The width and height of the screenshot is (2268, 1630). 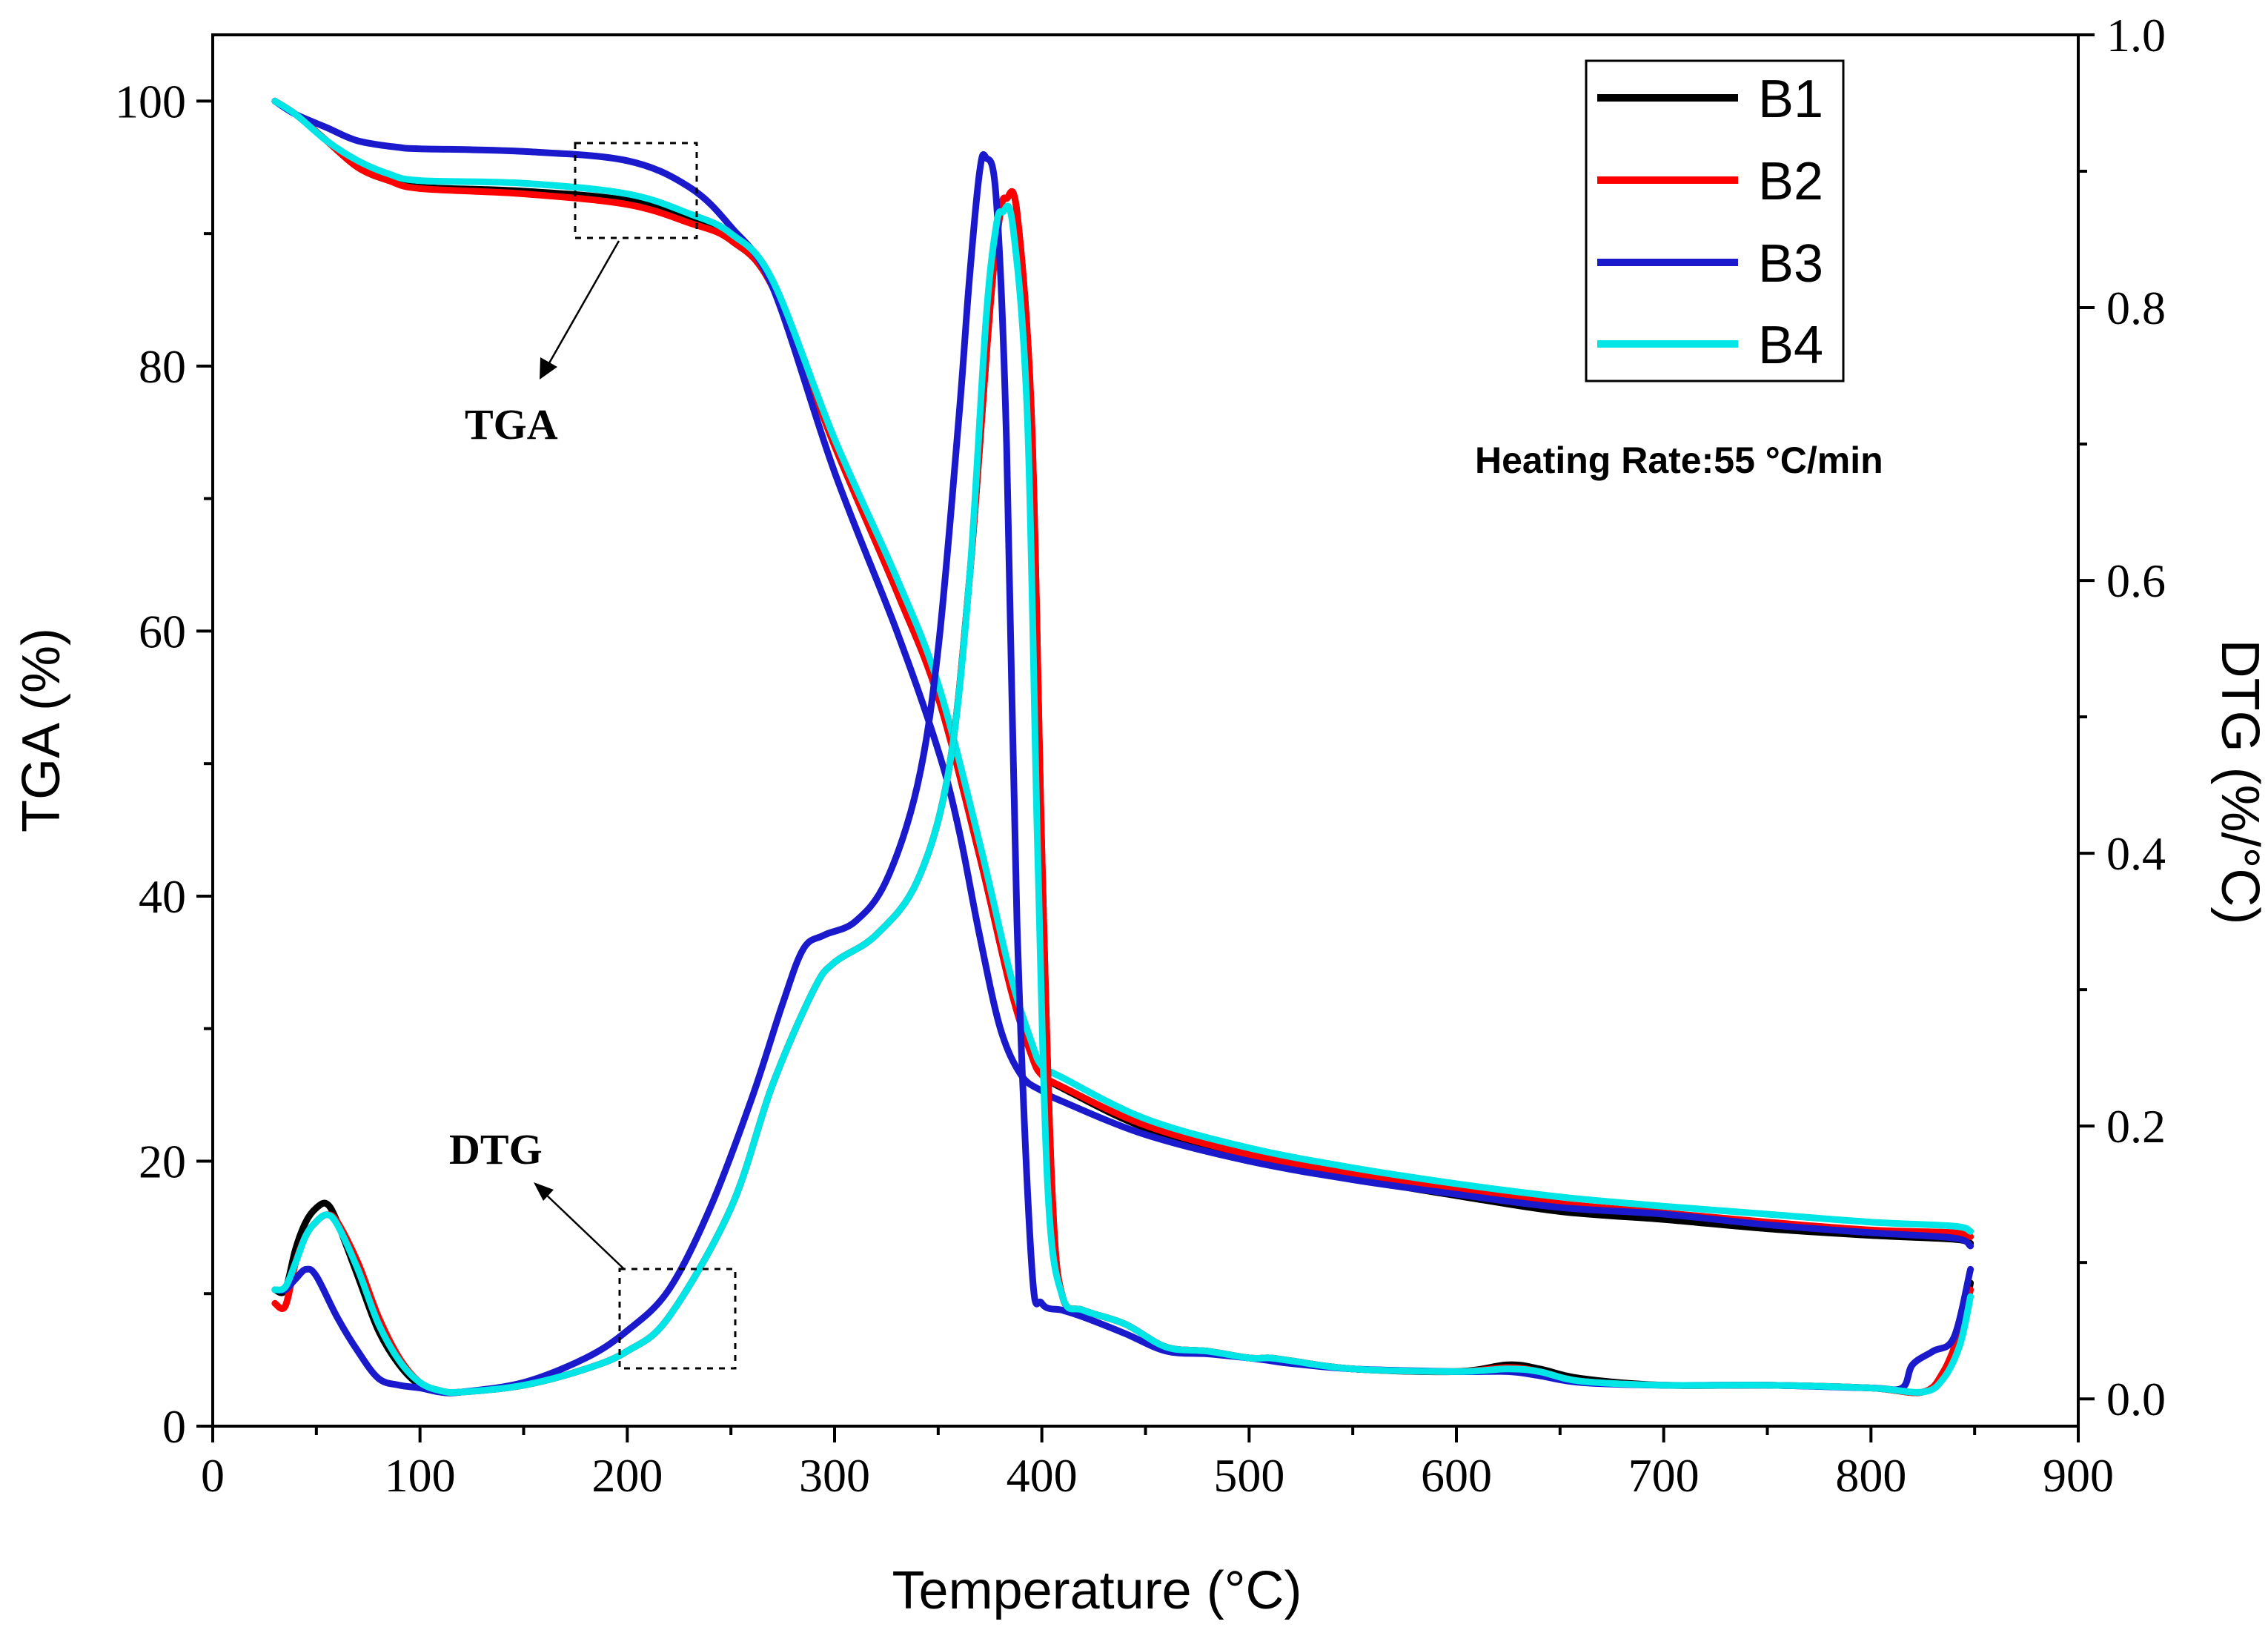 I want to click on legend: B1 B2 B3 B4, so click(x=1715, y=220).